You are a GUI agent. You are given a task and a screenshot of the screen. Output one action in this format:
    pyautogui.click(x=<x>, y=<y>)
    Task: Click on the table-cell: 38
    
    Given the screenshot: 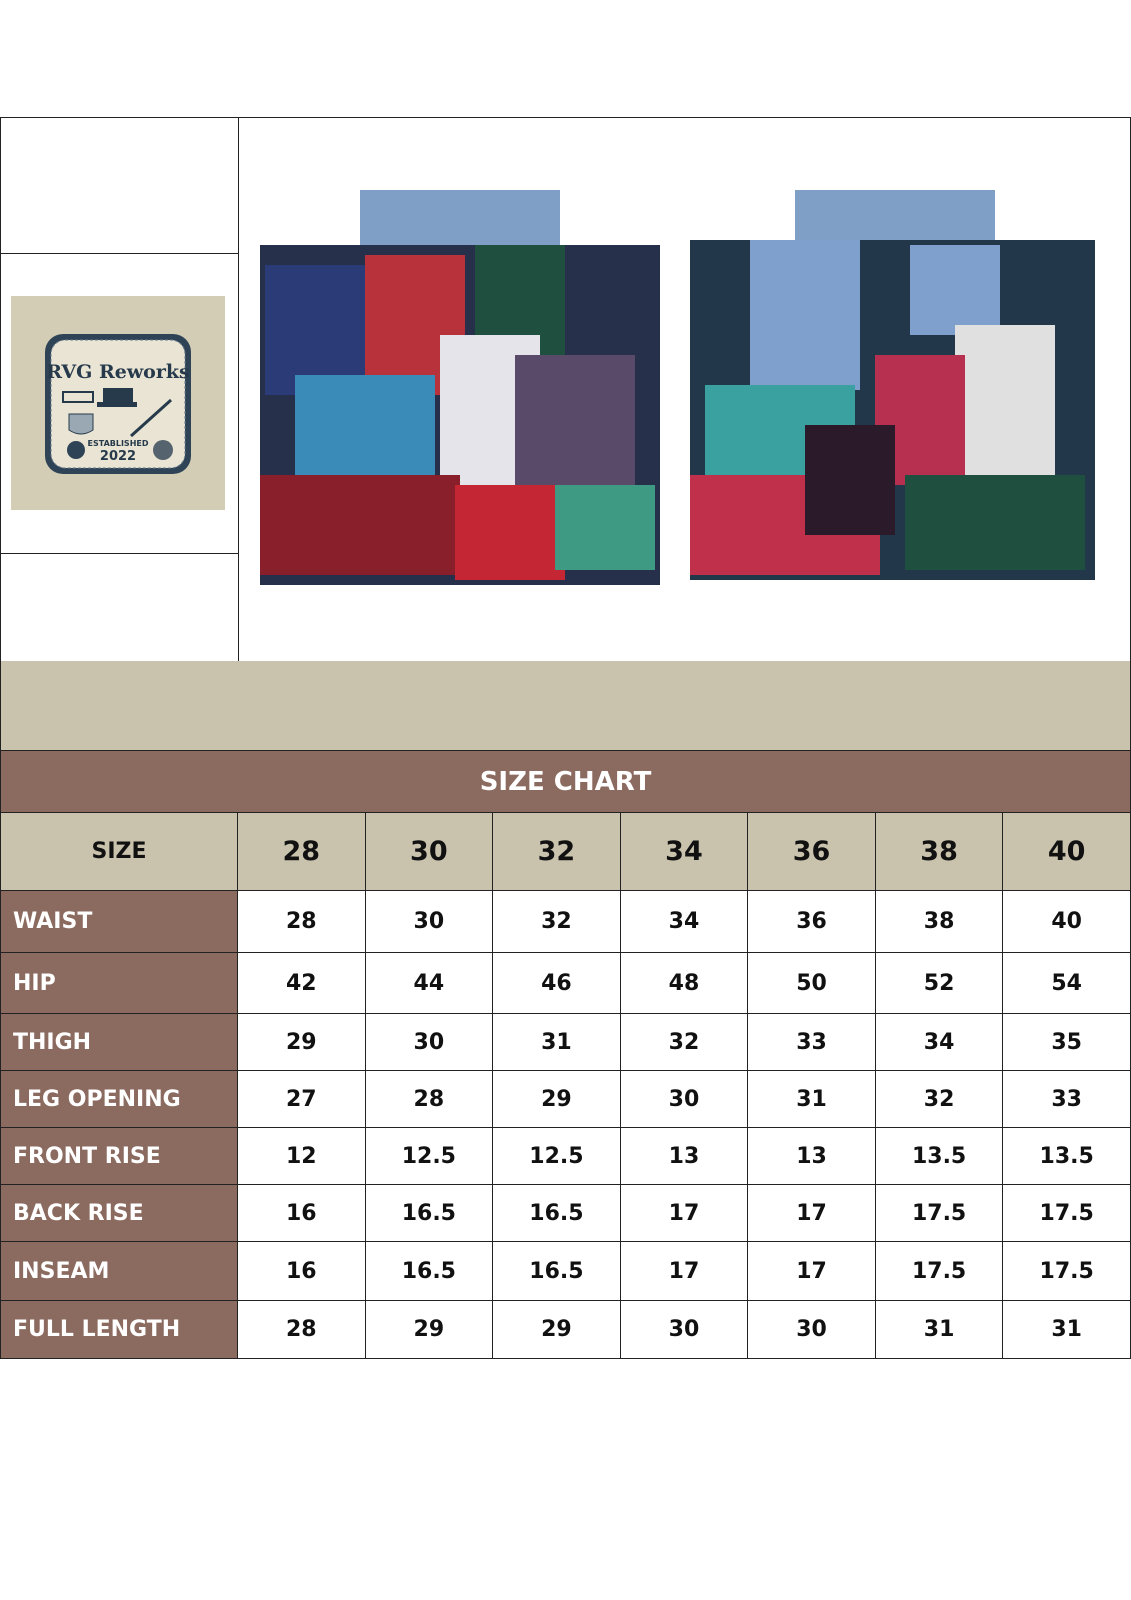 What is the action you would take?
    pyautogui.click(x=939, y=921)
    